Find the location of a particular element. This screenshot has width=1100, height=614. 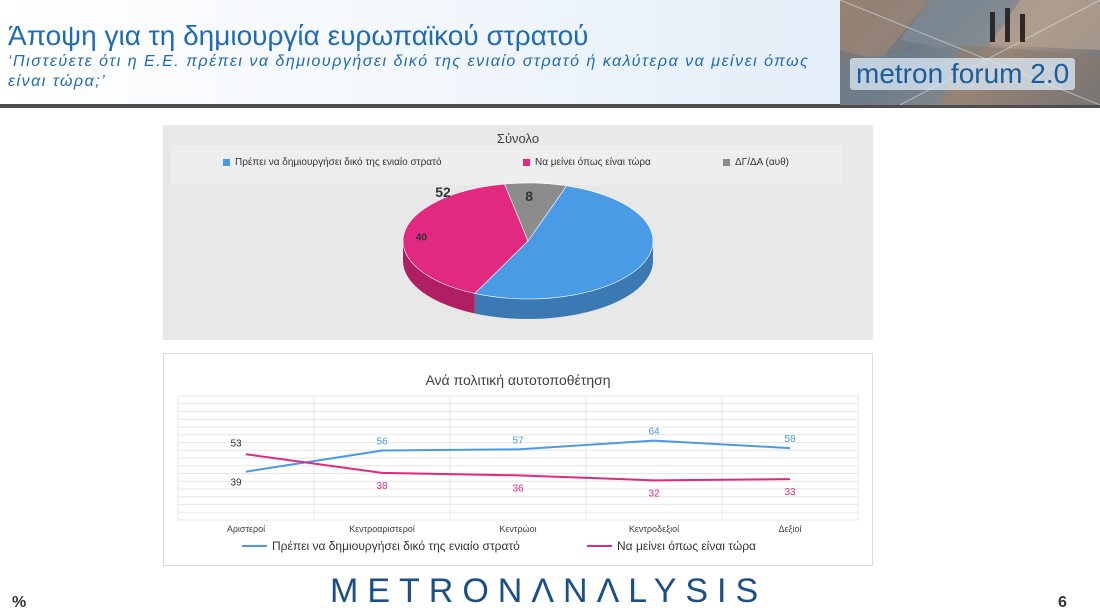

metron-analysis-logo: METRONΛNΛLYSIS is located at coordinates (548, 591).